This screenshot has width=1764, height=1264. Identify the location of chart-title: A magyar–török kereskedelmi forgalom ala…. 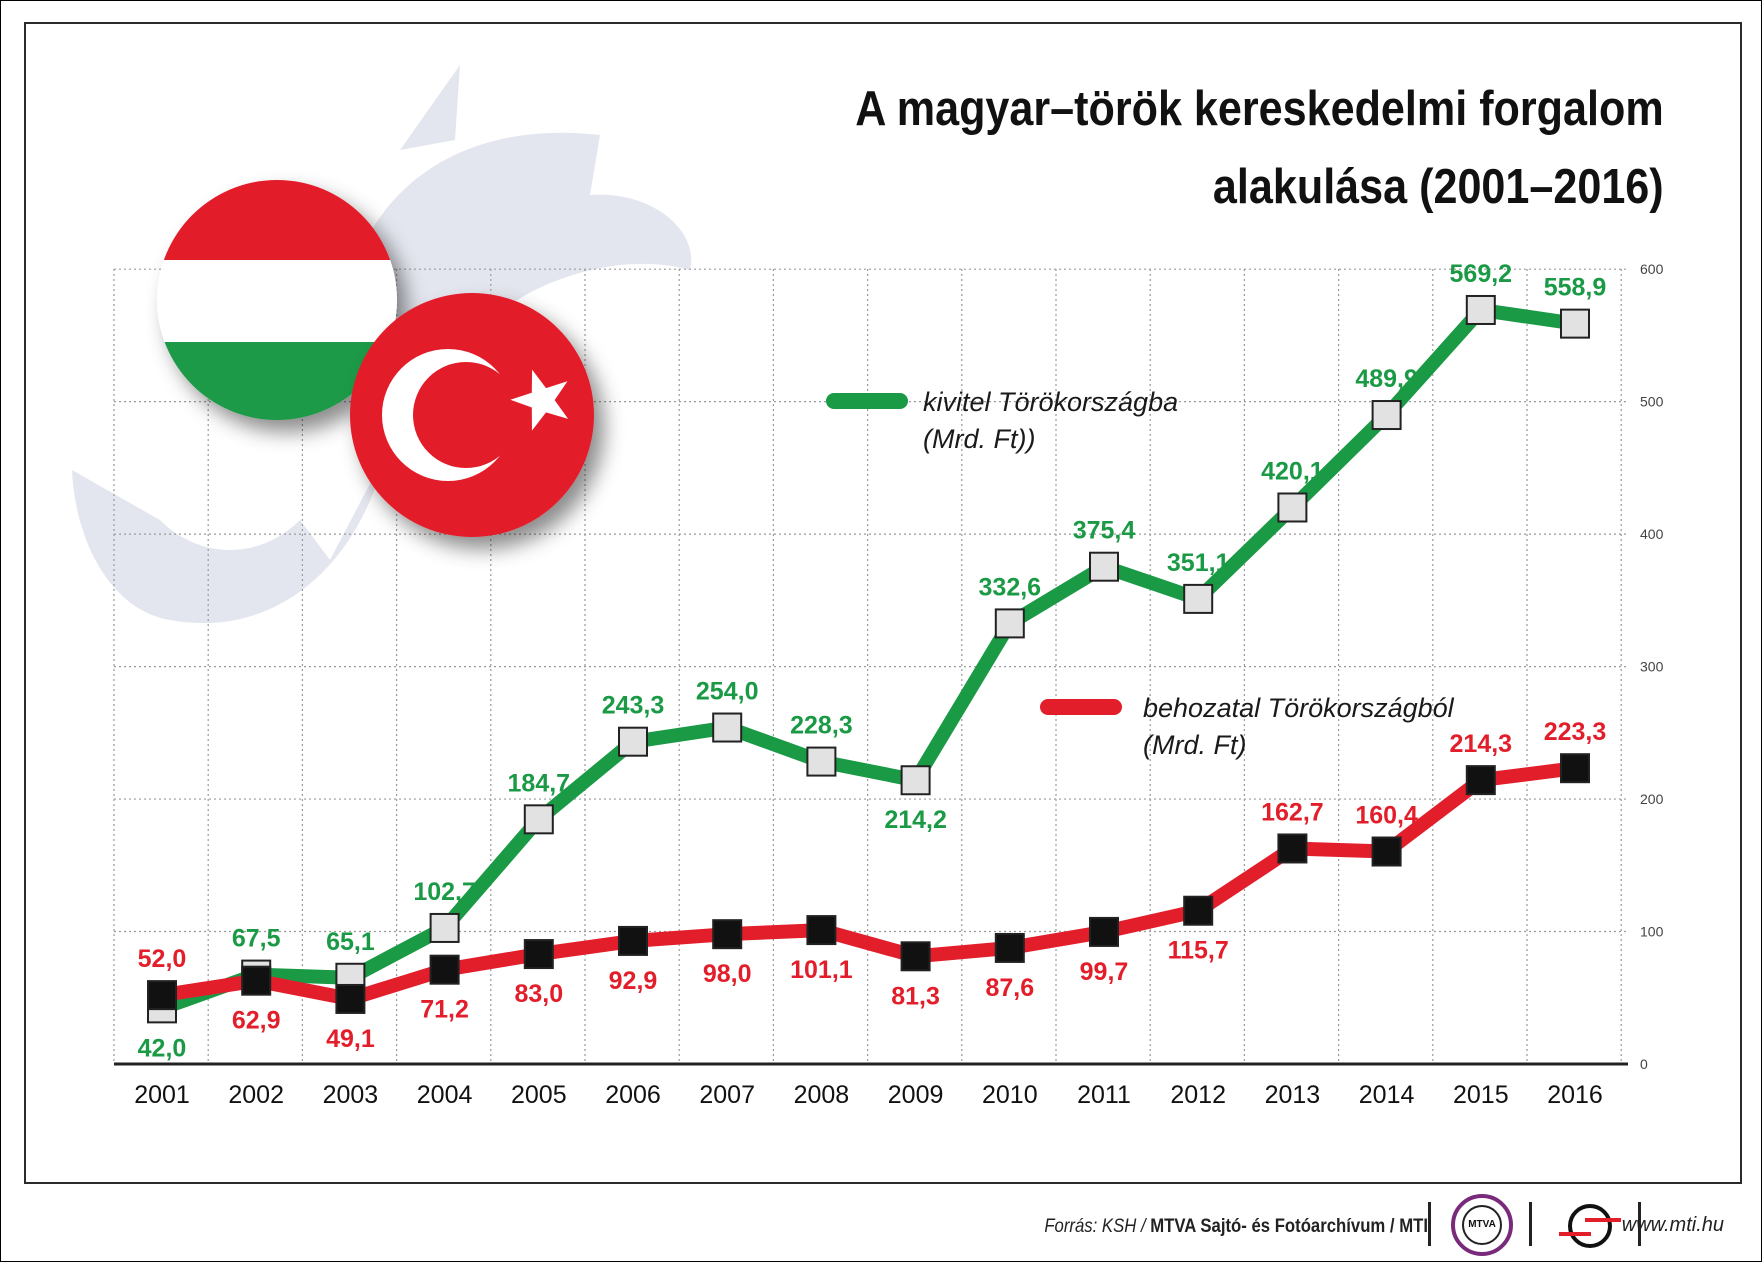
(1260, 148).